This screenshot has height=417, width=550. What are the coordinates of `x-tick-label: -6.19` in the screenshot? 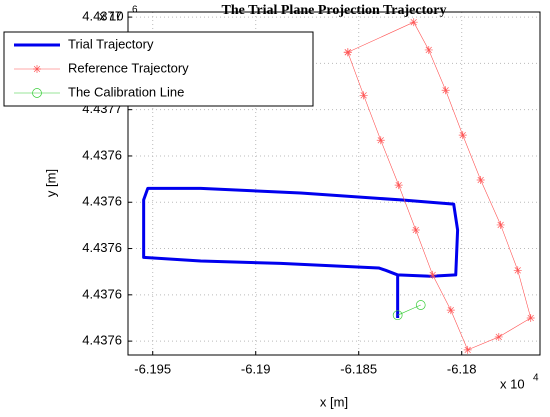 It's located at (256, 368).